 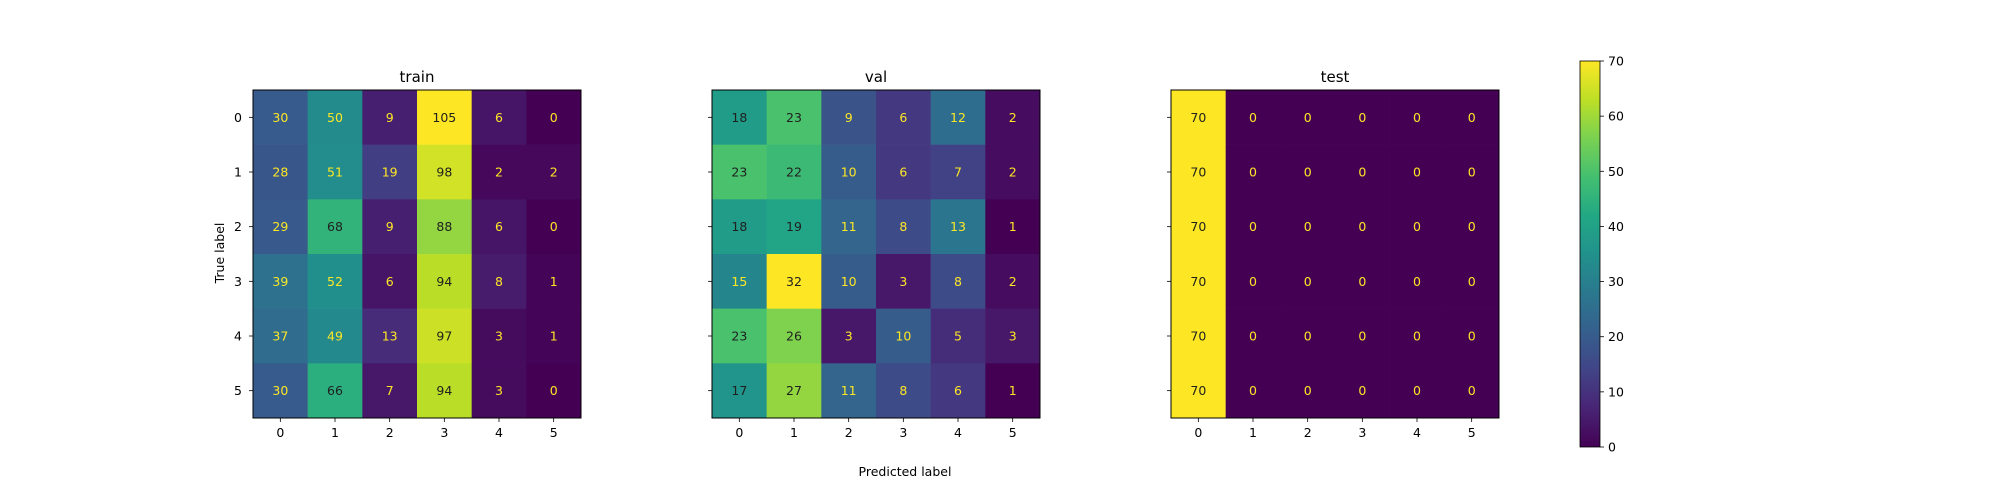 I want to click on cell-value-r1-c2: 0, so click(x=1308, y=172).